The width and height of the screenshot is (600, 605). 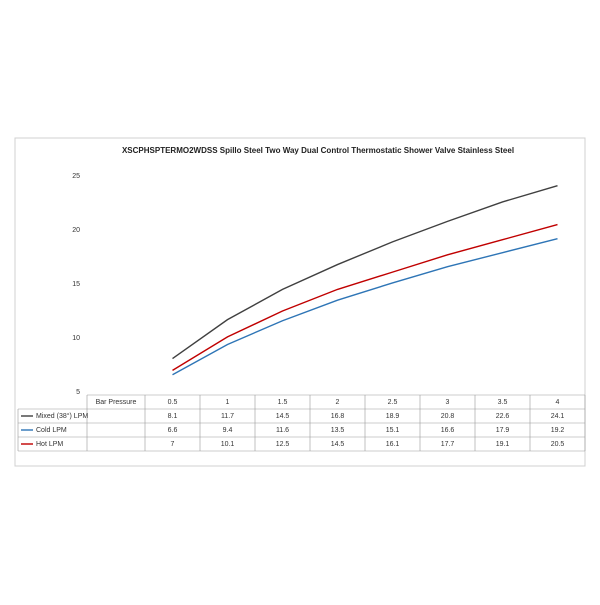 What do you see at coordinates (78, 392) in the screenshot?
I see `y-tick-label: 5` at bounding box center [78, 392].